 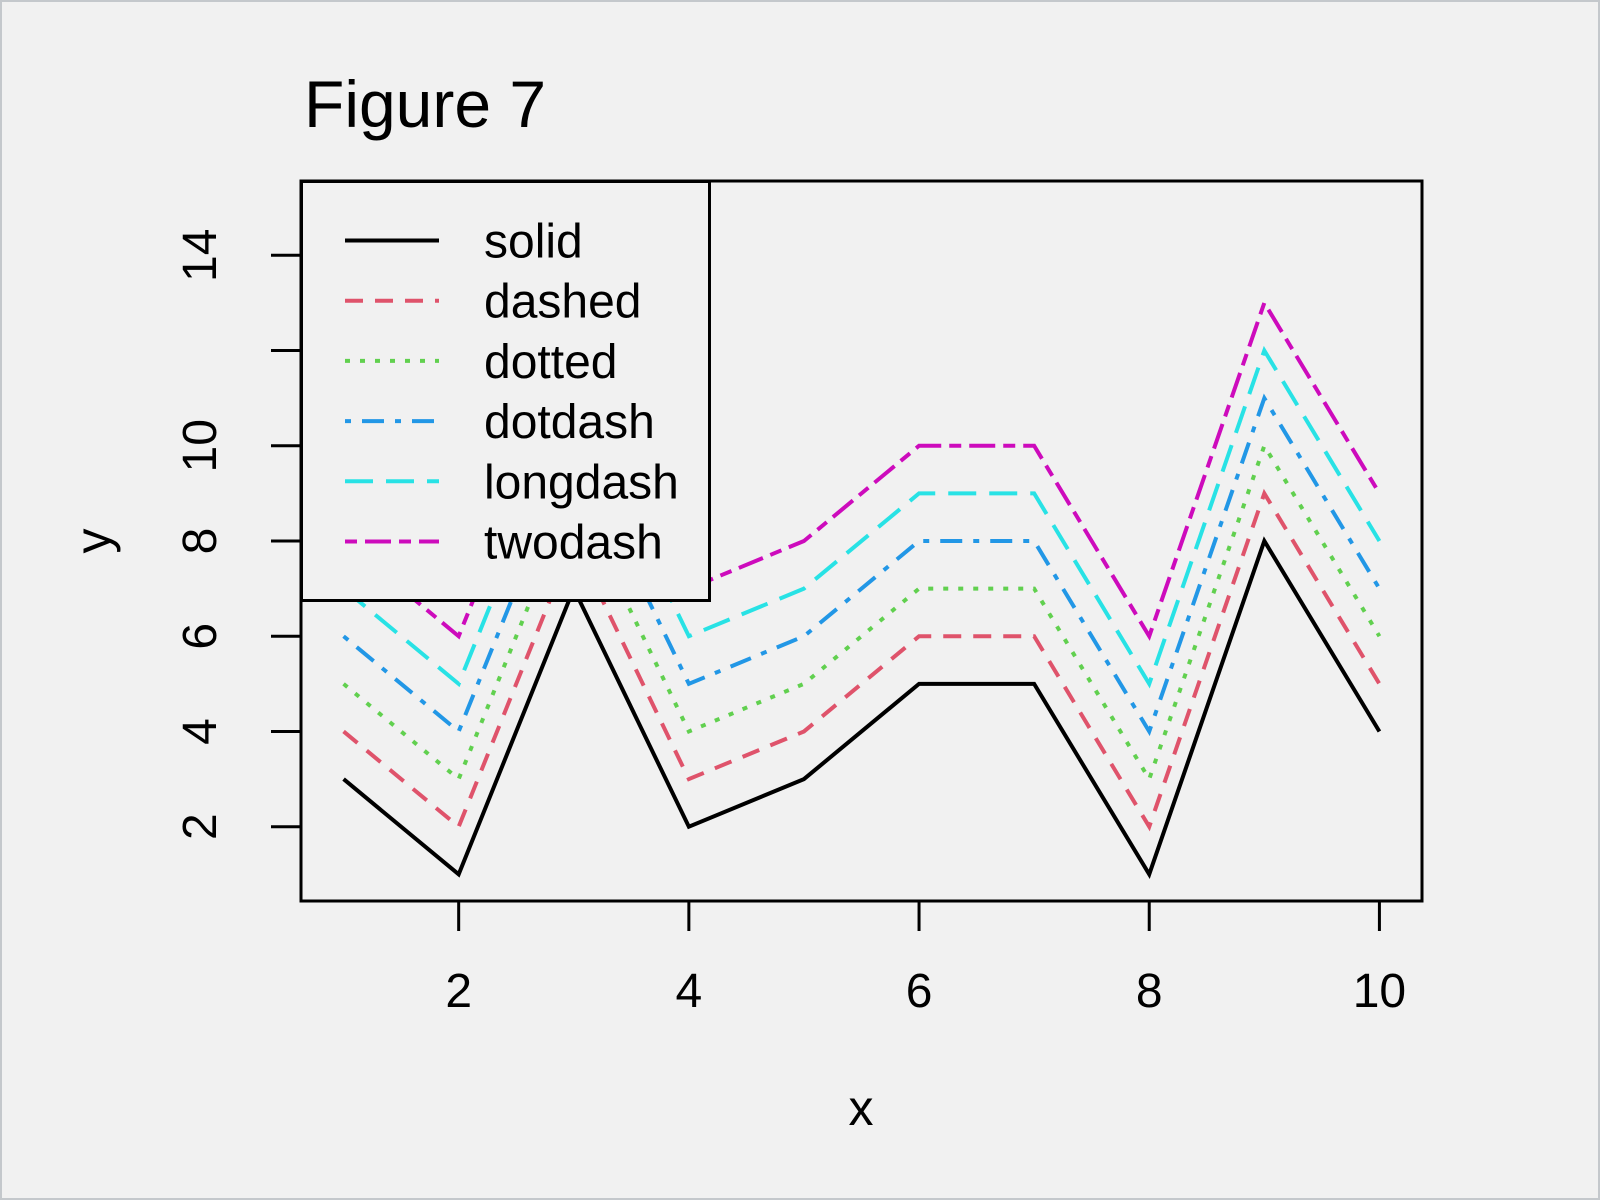 What do you see at coordinates (200, 636) in the screenshot?
I see `y-tick-label: 6` at bounding box center [200, 636].